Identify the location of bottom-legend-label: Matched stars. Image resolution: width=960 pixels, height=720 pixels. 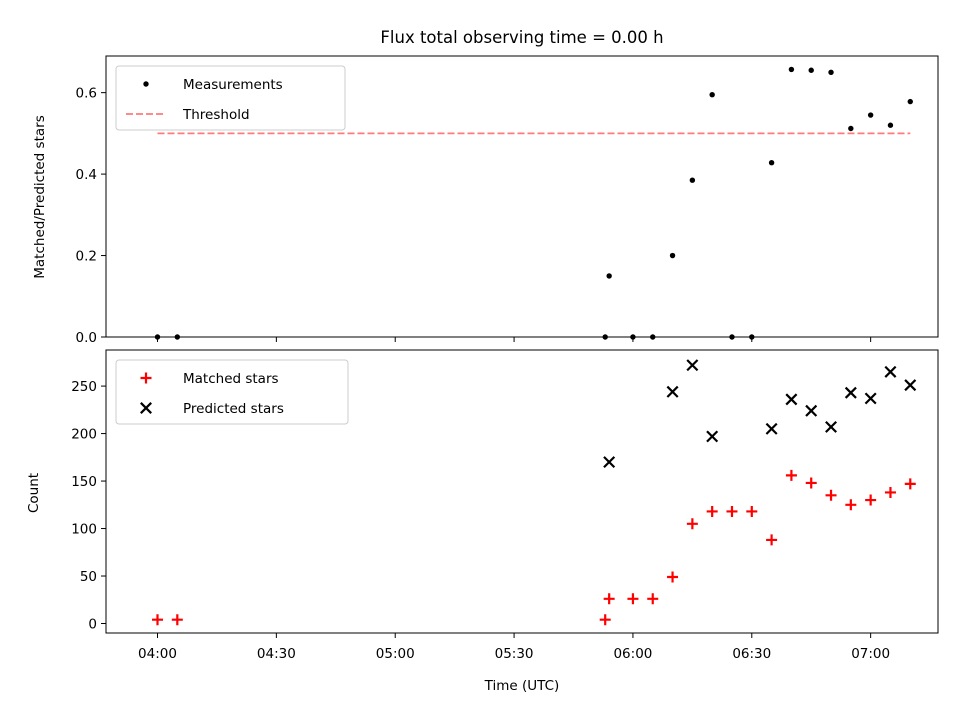
(231, 379).